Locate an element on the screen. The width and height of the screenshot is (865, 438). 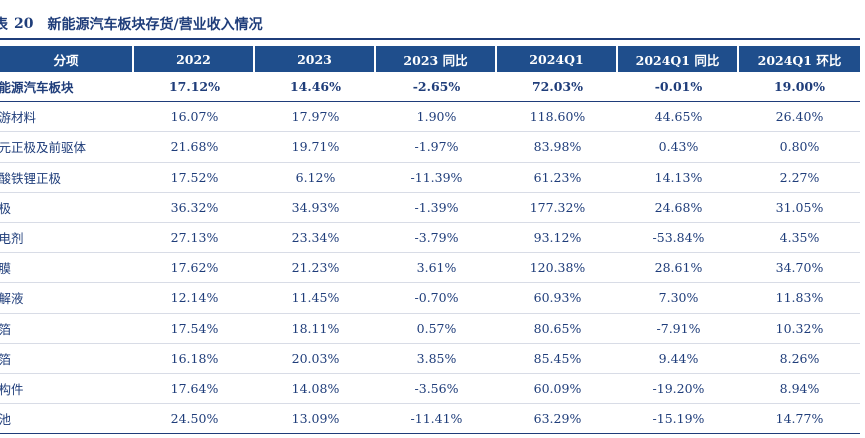
table-cell: 16.07% is located at coordinates (194, 117).